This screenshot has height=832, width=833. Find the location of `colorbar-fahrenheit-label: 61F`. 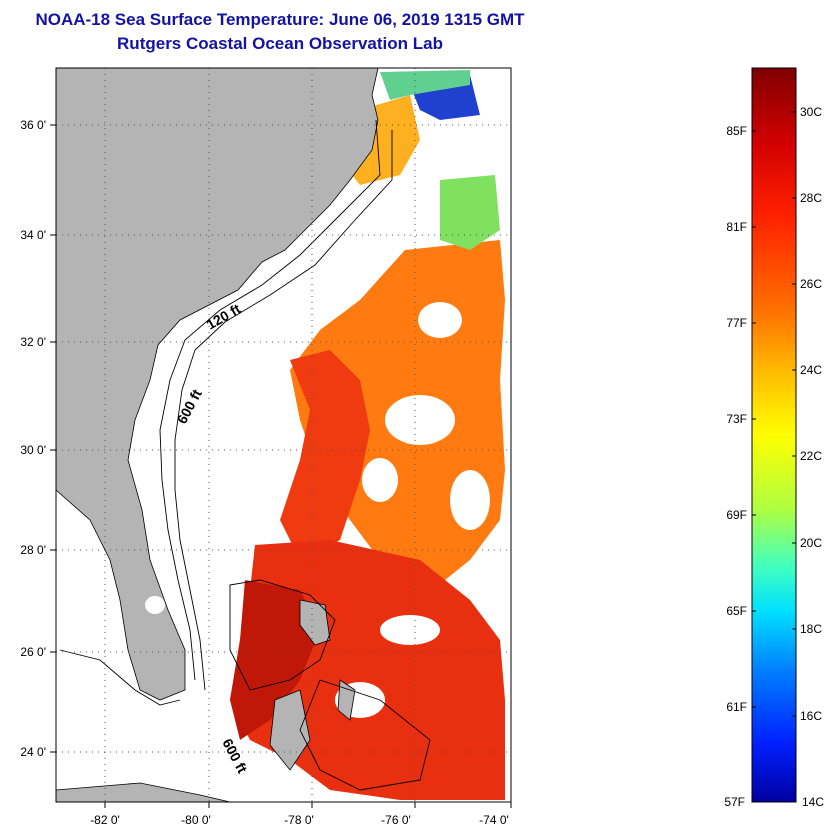

colorbar-fahrenheit-label: 61F is located at coordinates (736, 707).